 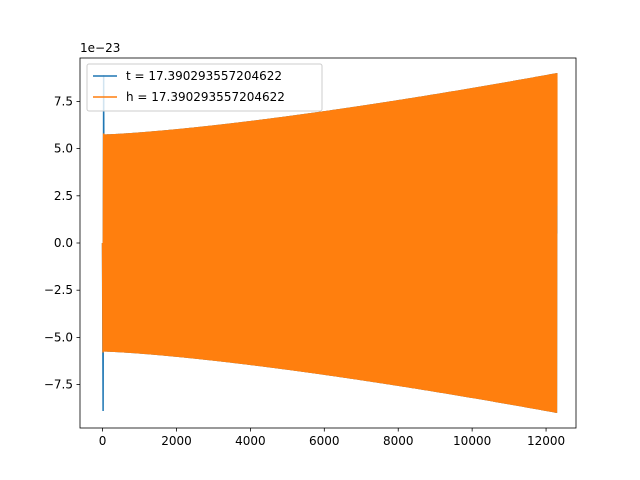 What do you see at coordinates (58, 337) in the screenshot?
I see `y-tick-label: −5.0` at bounding box center [58, 337].